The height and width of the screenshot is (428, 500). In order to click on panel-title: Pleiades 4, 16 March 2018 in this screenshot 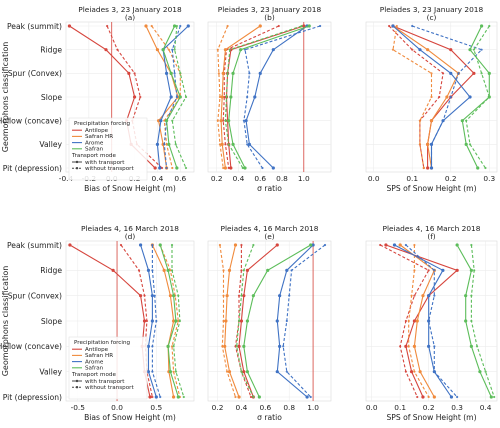, I will do `click(130, 228)`.